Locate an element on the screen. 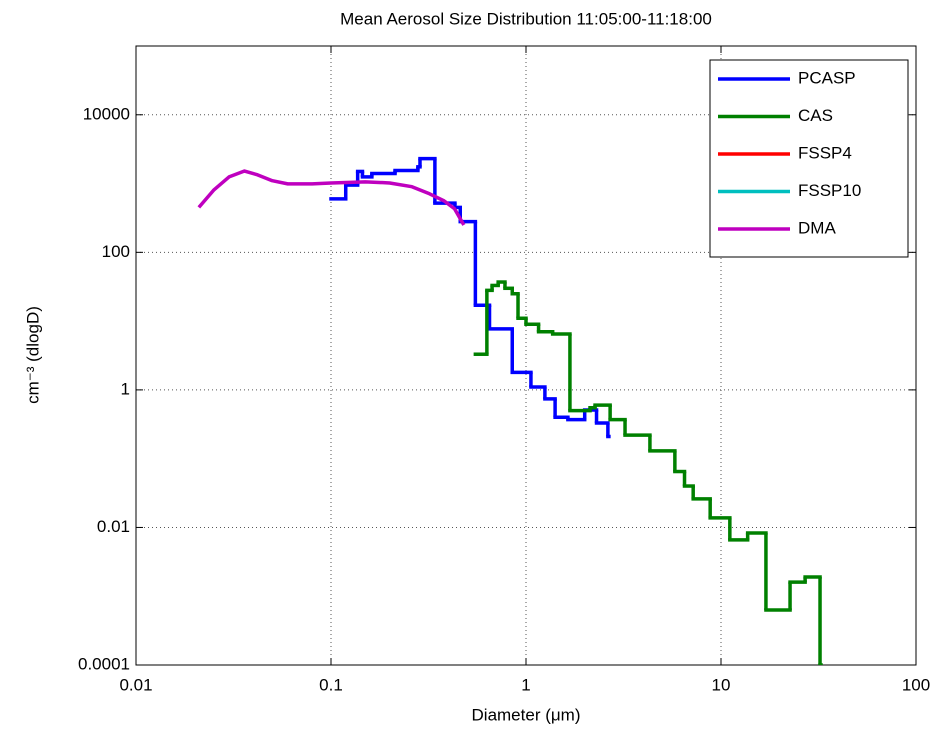 This screenshot has width=939, height=736. legend-label: FSSP4 is located at coordinates (825, 152).